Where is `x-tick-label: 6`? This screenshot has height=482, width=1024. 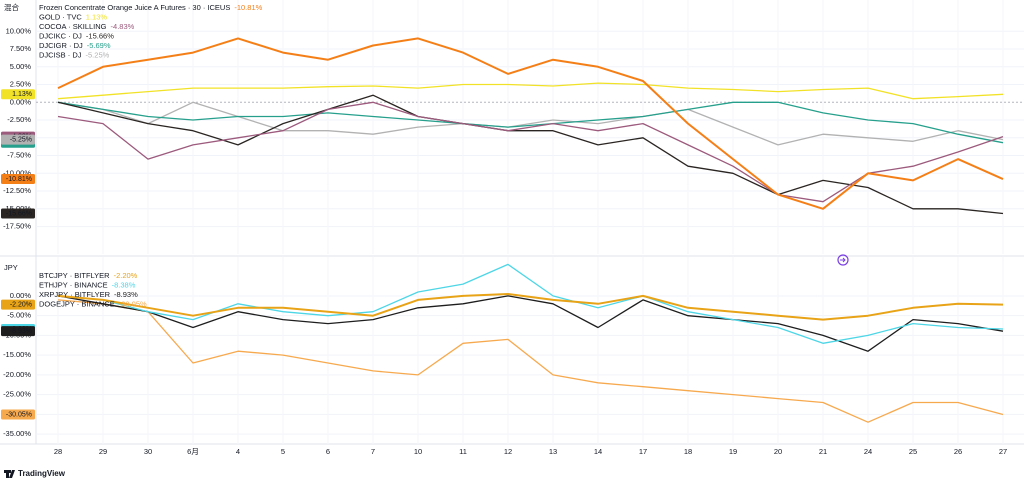 x-tick-label: 6 is located at coordinates (328, 451).